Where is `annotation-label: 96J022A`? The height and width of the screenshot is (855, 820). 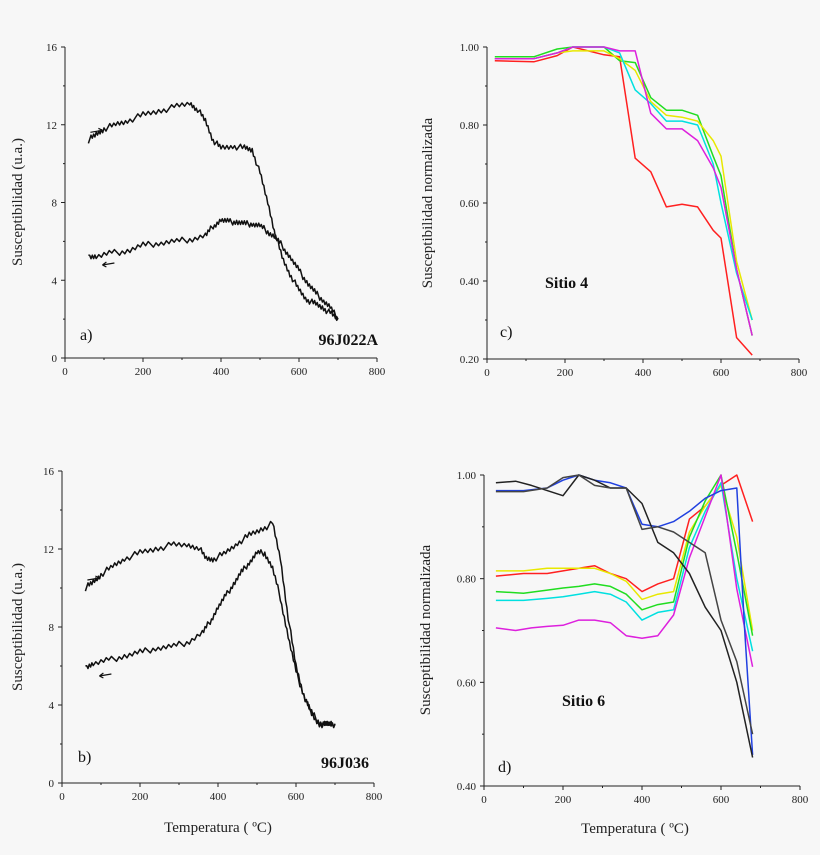
annotation-label: 96J022A is located at coordinates (348, 340).